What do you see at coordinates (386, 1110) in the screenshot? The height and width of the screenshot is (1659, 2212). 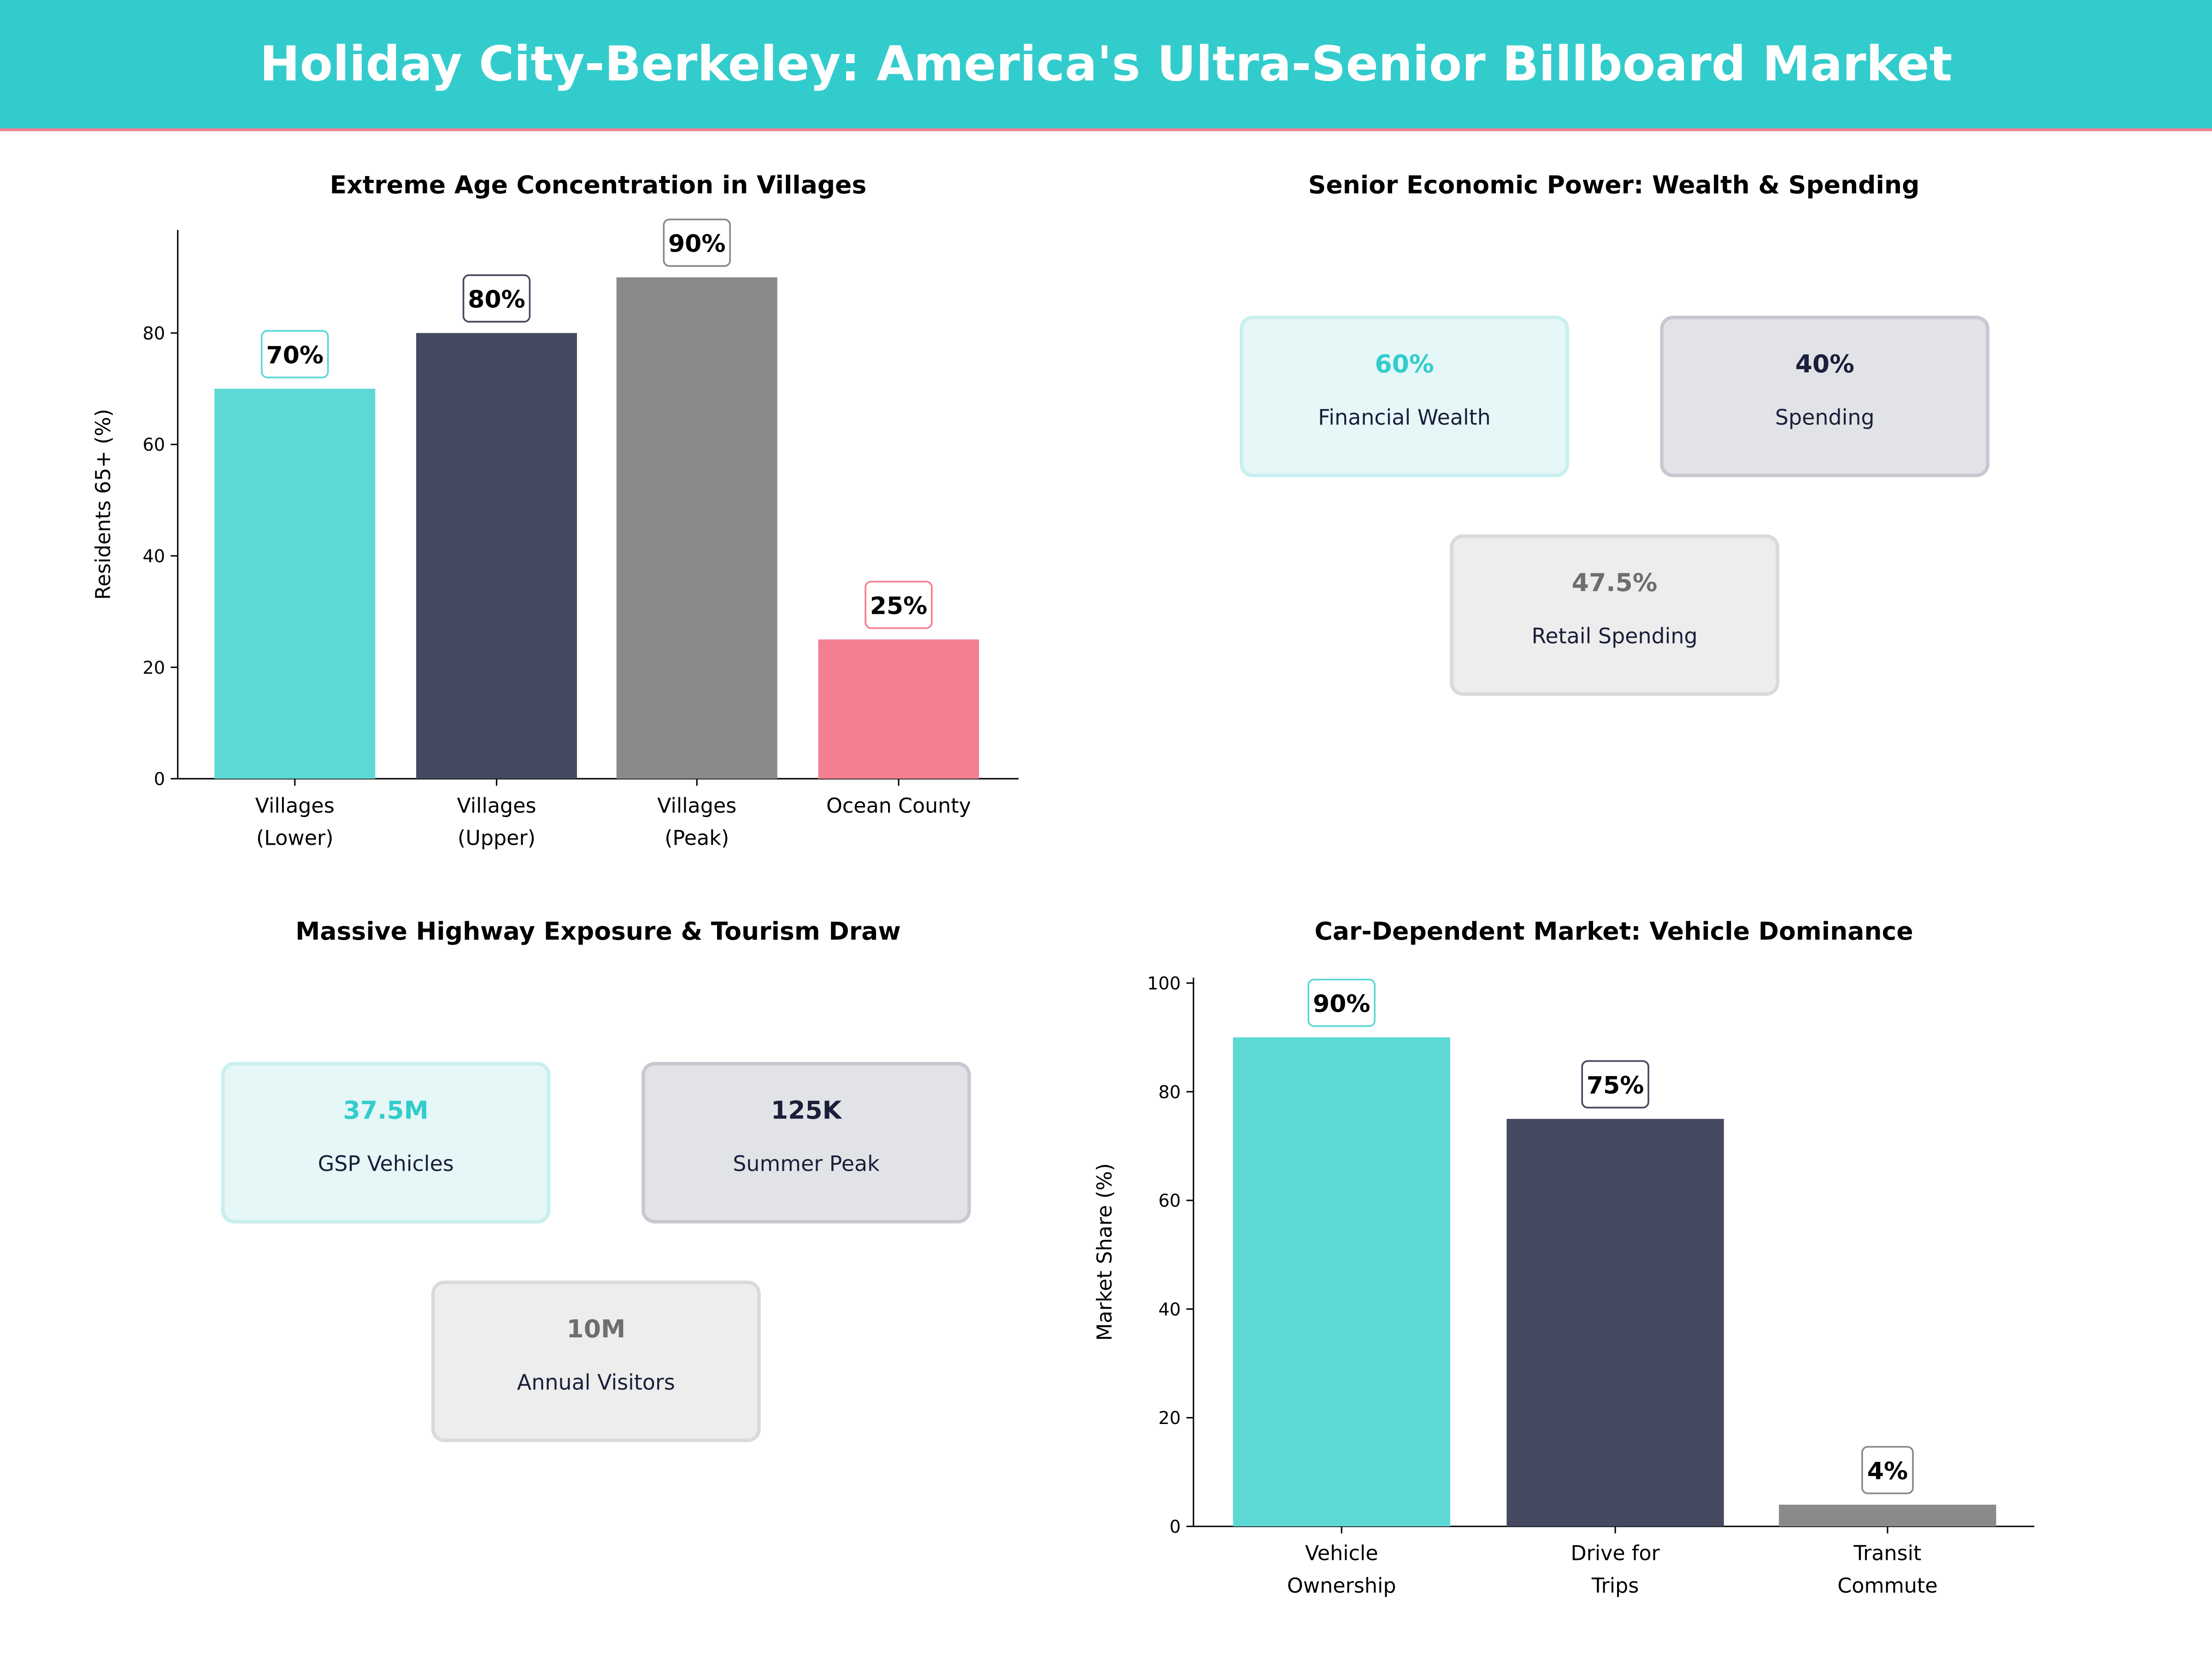 I see `metric-value: 37.5M` at bounding box center [386, 1110].